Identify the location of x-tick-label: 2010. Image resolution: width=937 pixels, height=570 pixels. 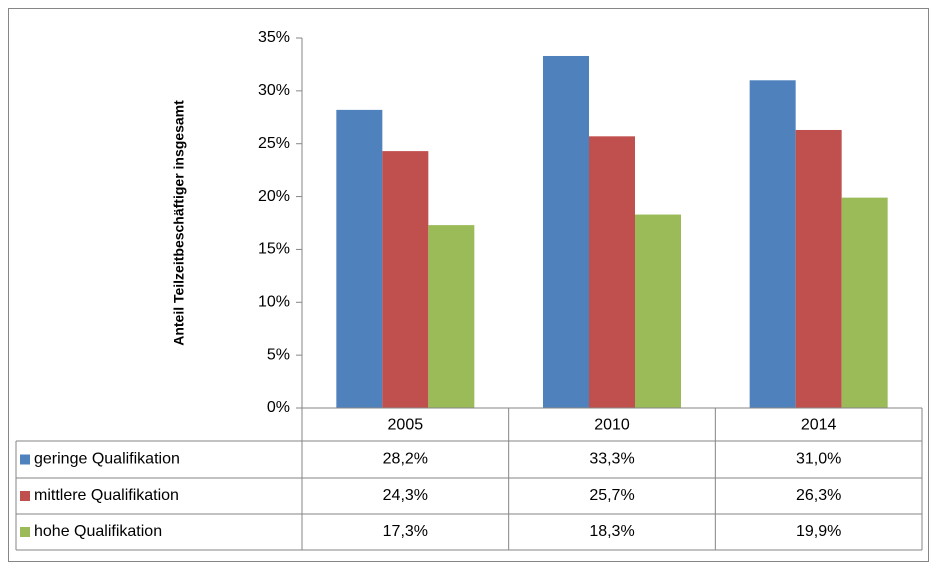
(612, 425).